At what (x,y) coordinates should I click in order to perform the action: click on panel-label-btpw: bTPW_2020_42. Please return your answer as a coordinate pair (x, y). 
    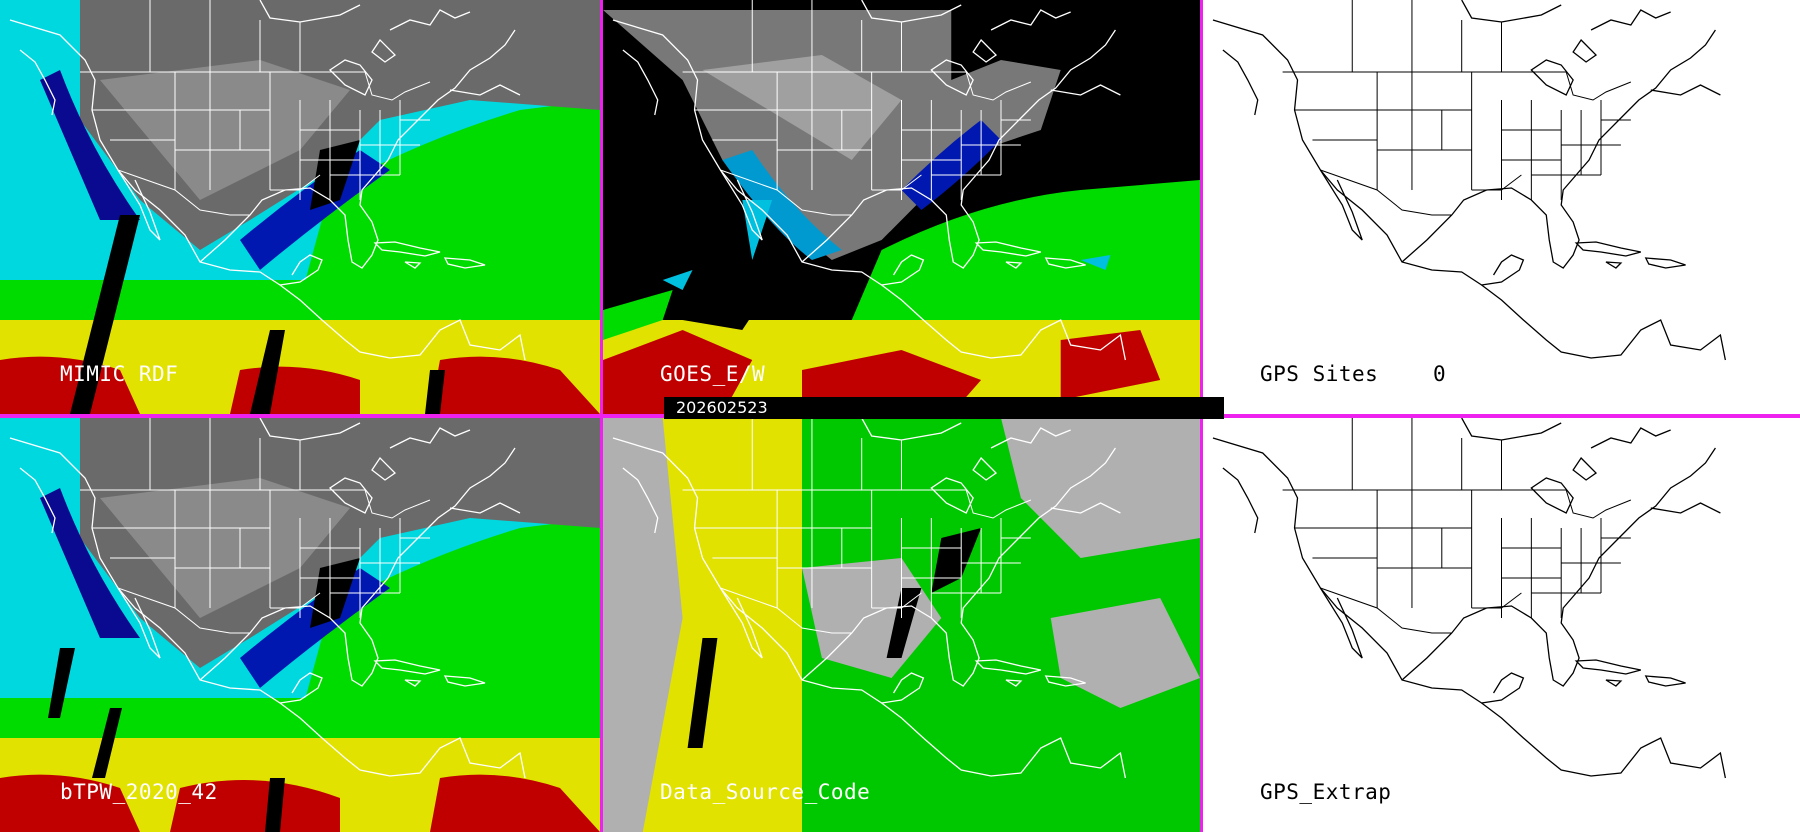
    Looking at the image, I should click on (139, 792).